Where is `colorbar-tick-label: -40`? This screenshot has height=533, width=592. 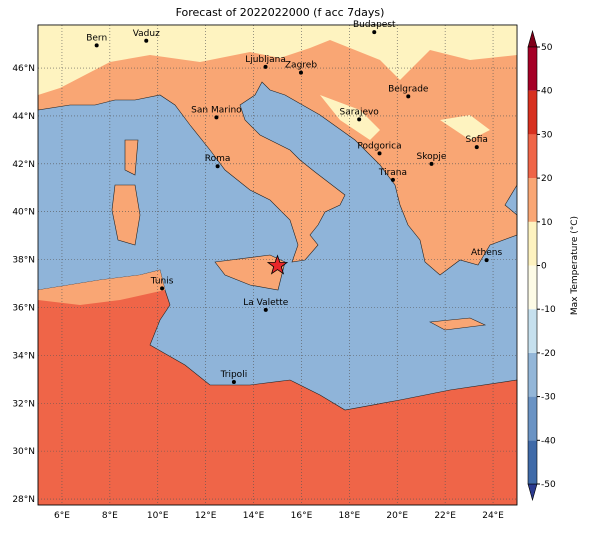 colorbar-tick-label: -40 is located at coordinates (548, 441).